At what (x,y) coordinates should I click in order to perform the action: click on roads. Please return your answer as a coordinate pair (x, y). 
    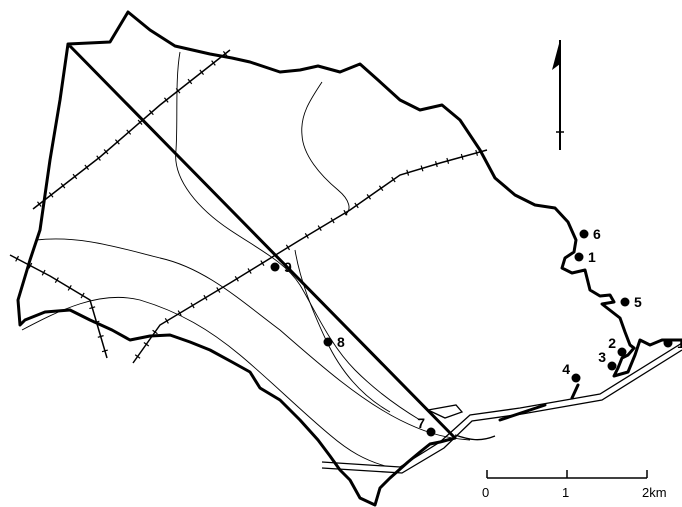
    Looking at the image, I should click on (501, 408).